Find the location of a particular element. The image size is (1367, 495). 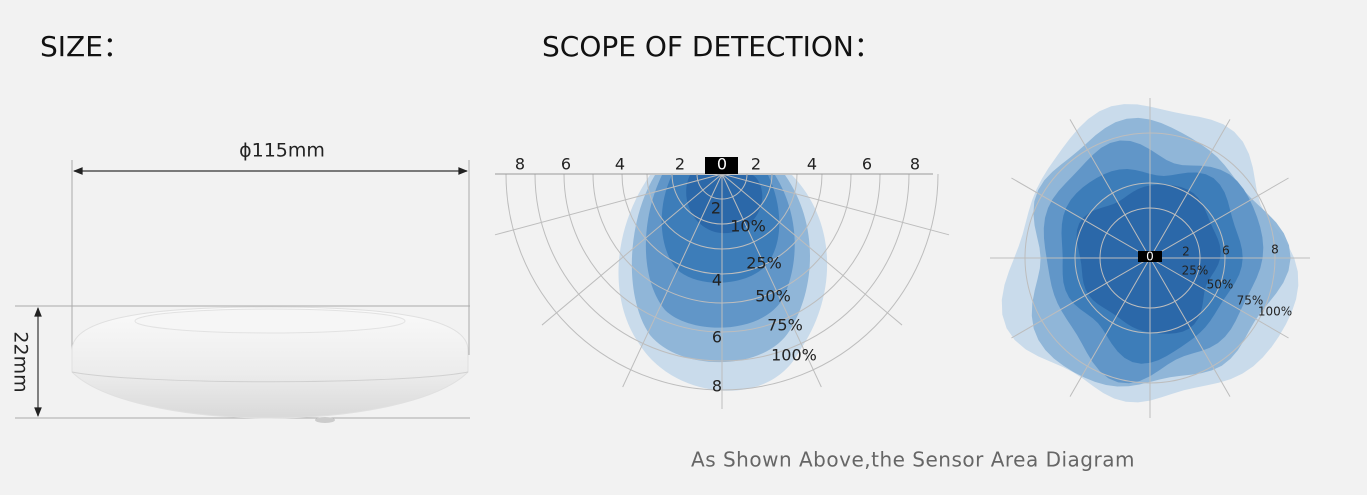

coverage-label: 10% is located at coordinates (748, 226).